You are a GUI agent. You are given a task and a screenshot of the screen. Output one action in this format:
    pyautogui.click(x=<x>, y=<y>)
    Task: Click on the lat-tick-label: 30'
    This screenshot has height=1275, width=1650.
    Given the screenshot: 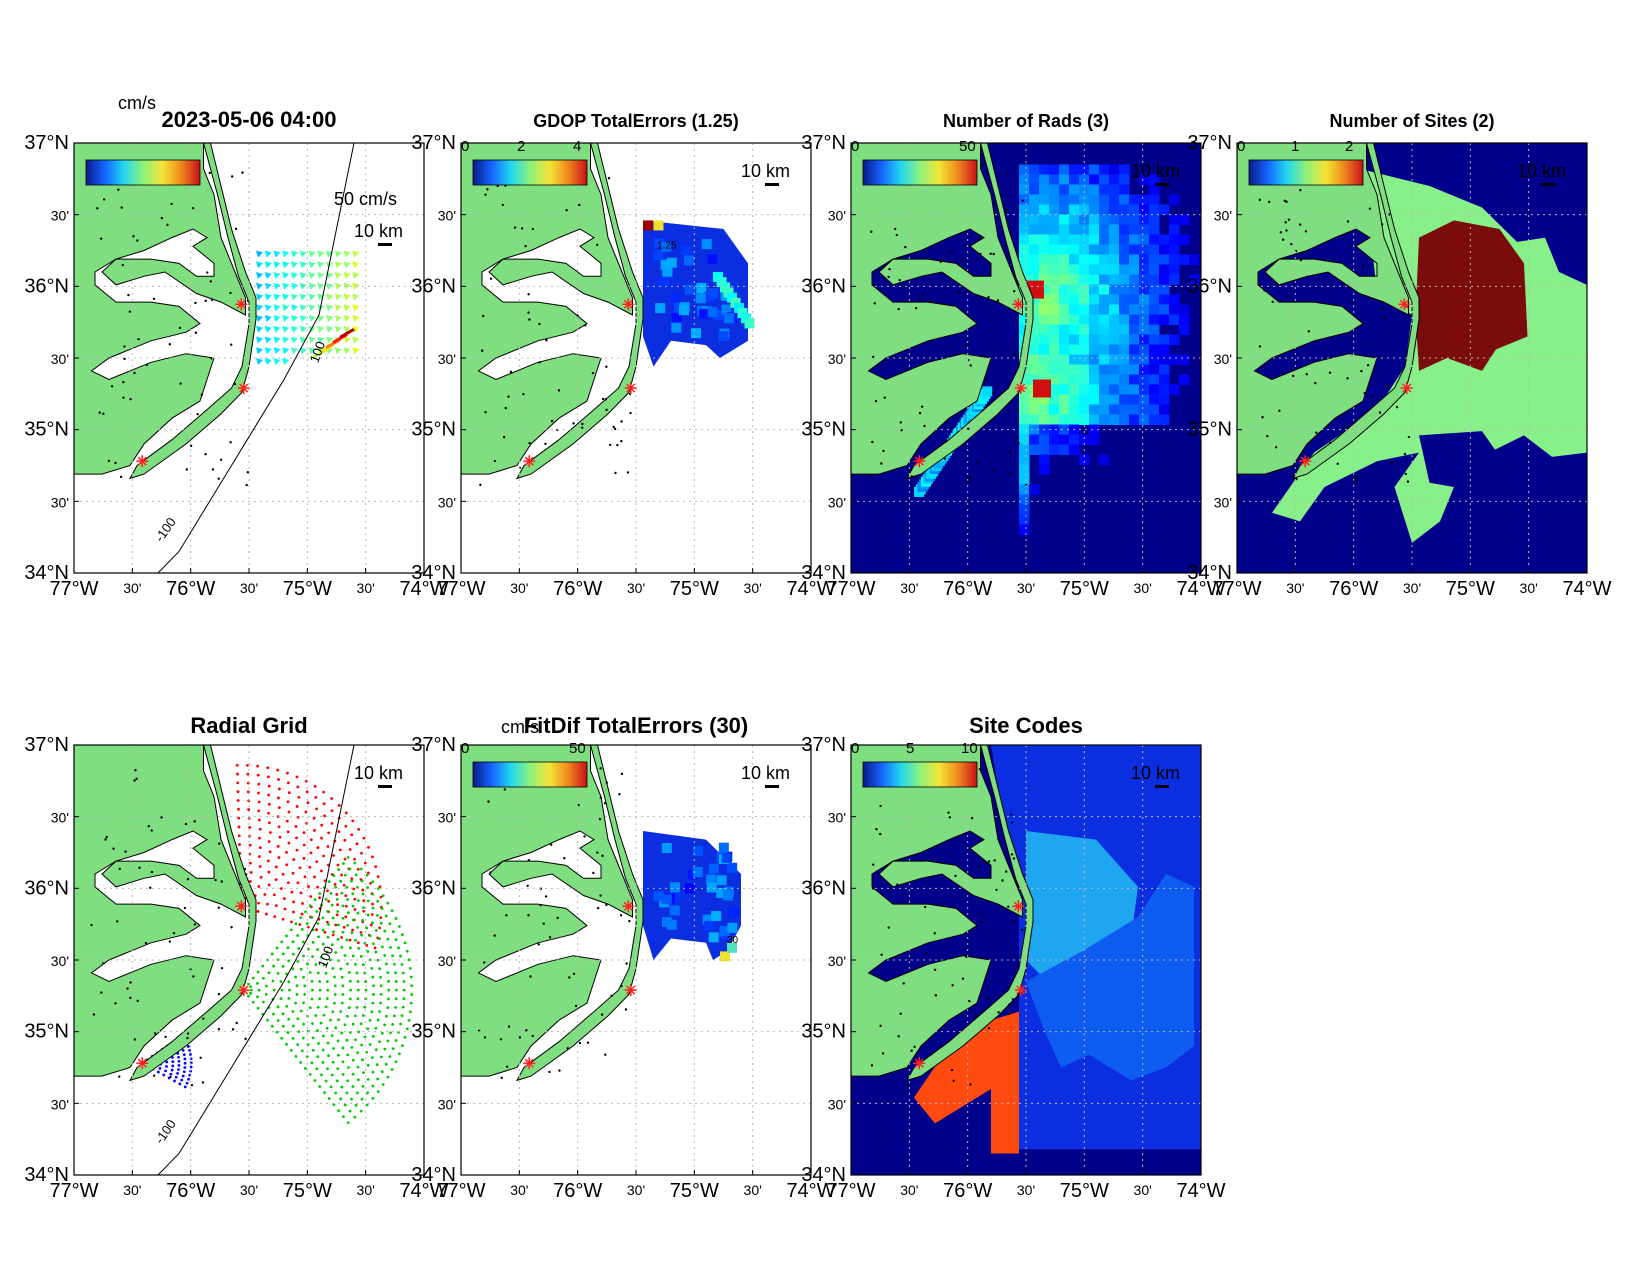 What is the action you would take?
    pyautogui.click(x=60, y=216)
    